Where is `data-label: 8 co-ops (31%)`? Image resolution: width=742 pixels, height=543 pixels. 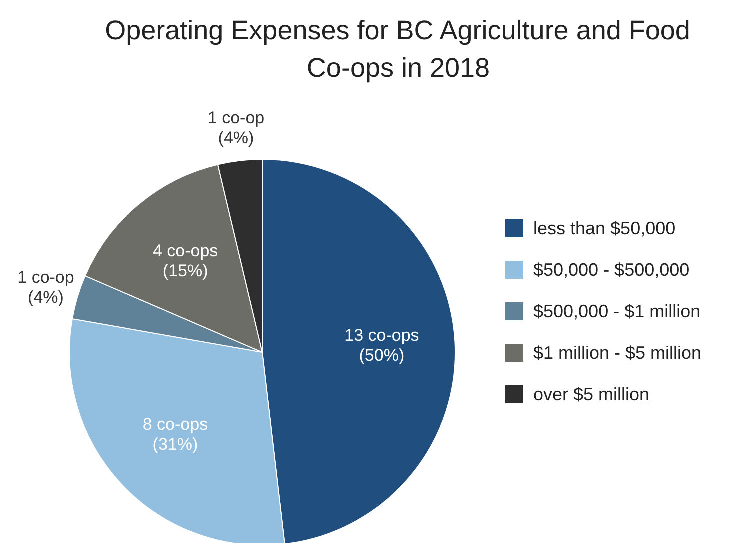 data-label: 8 co-ops (31%) is located at coordinates (175, 434).